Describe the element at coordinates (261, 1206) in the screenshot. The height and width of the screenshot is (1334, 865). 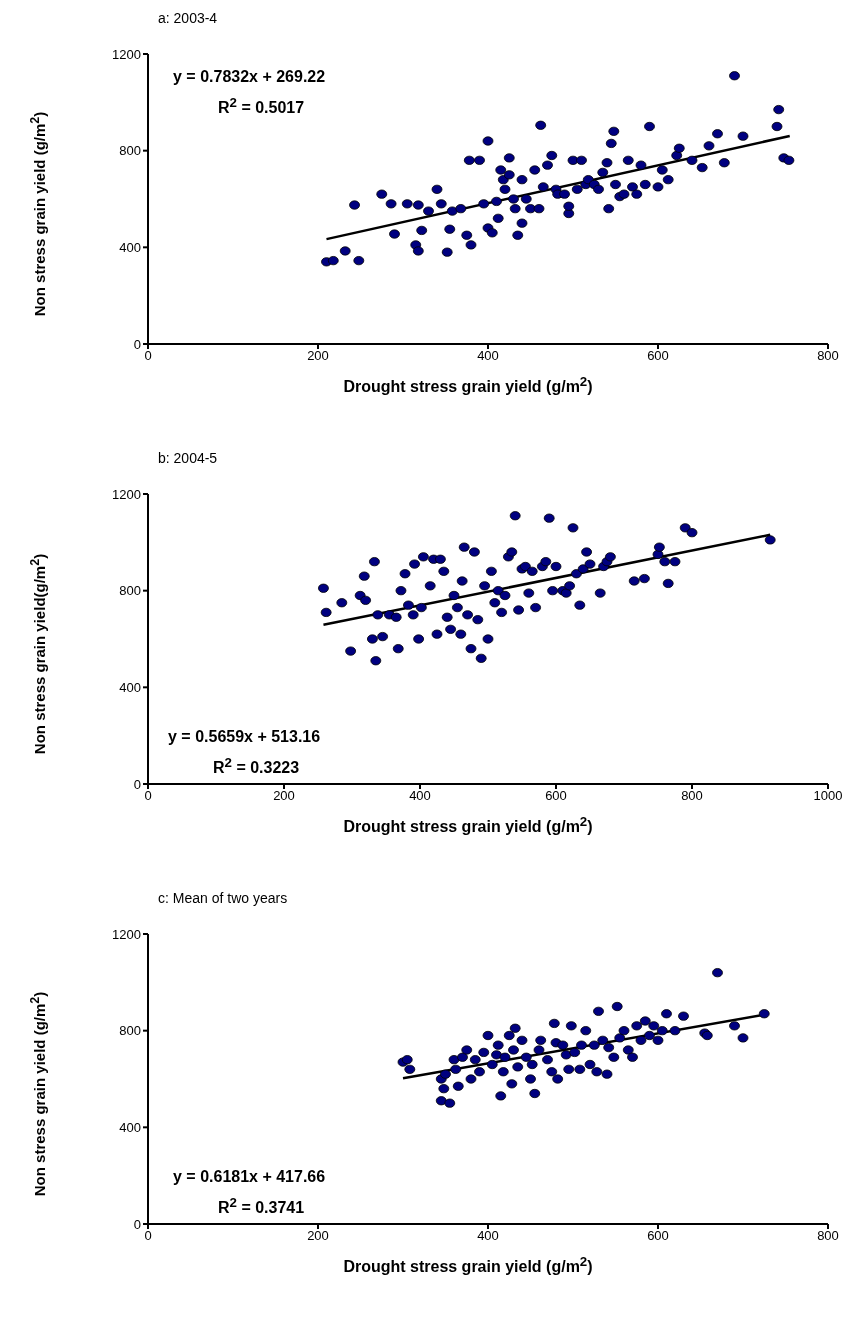
I see `annotation: R$^{2}$ = 0.3741` at that location.